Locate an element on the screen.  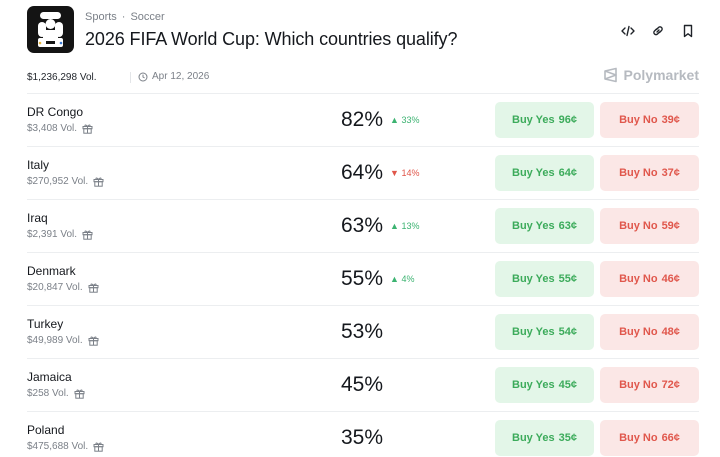
buy-no-button: Buy No 48¢ is located at coordinates (649, 332).